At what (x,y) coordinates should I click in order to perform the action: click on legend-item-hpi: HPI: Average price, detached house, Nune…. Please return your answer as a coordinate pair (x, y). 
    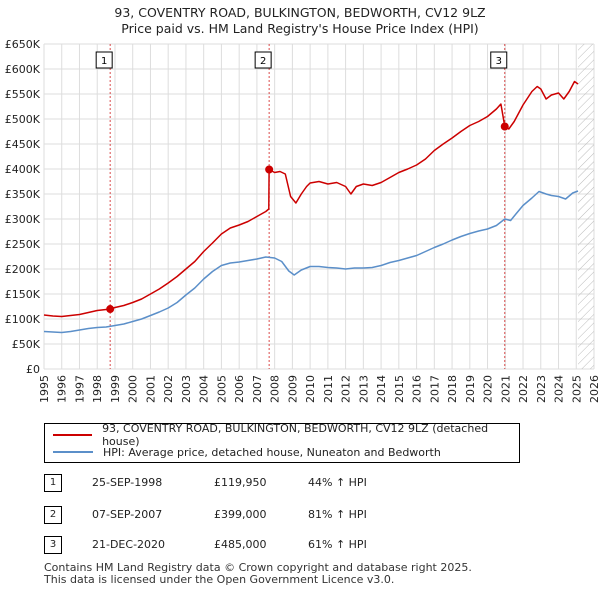
    Looking at the image, I should click on (247, 452).